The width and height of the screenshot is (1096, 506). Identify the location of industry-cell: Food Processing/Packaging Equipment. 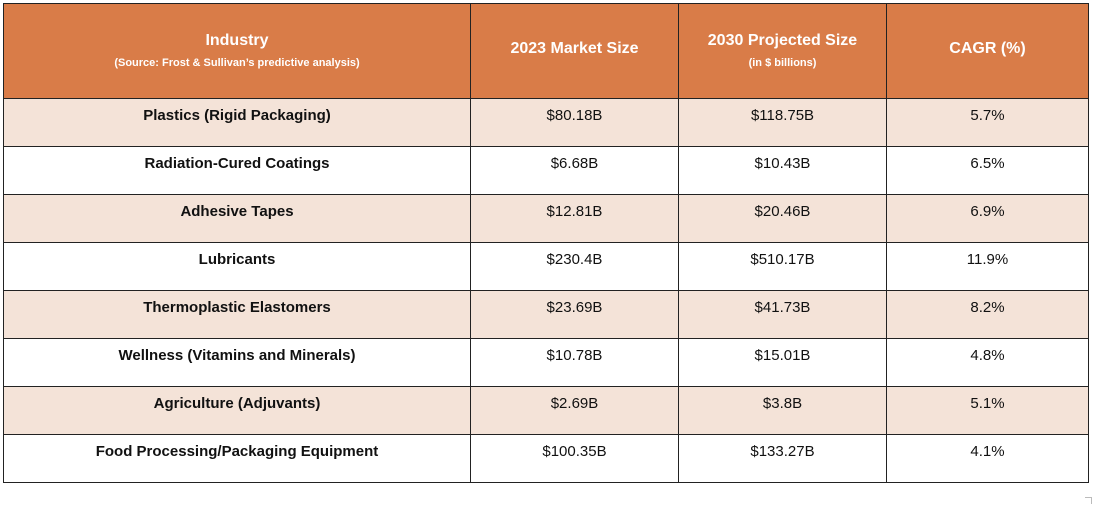
(237, 458).